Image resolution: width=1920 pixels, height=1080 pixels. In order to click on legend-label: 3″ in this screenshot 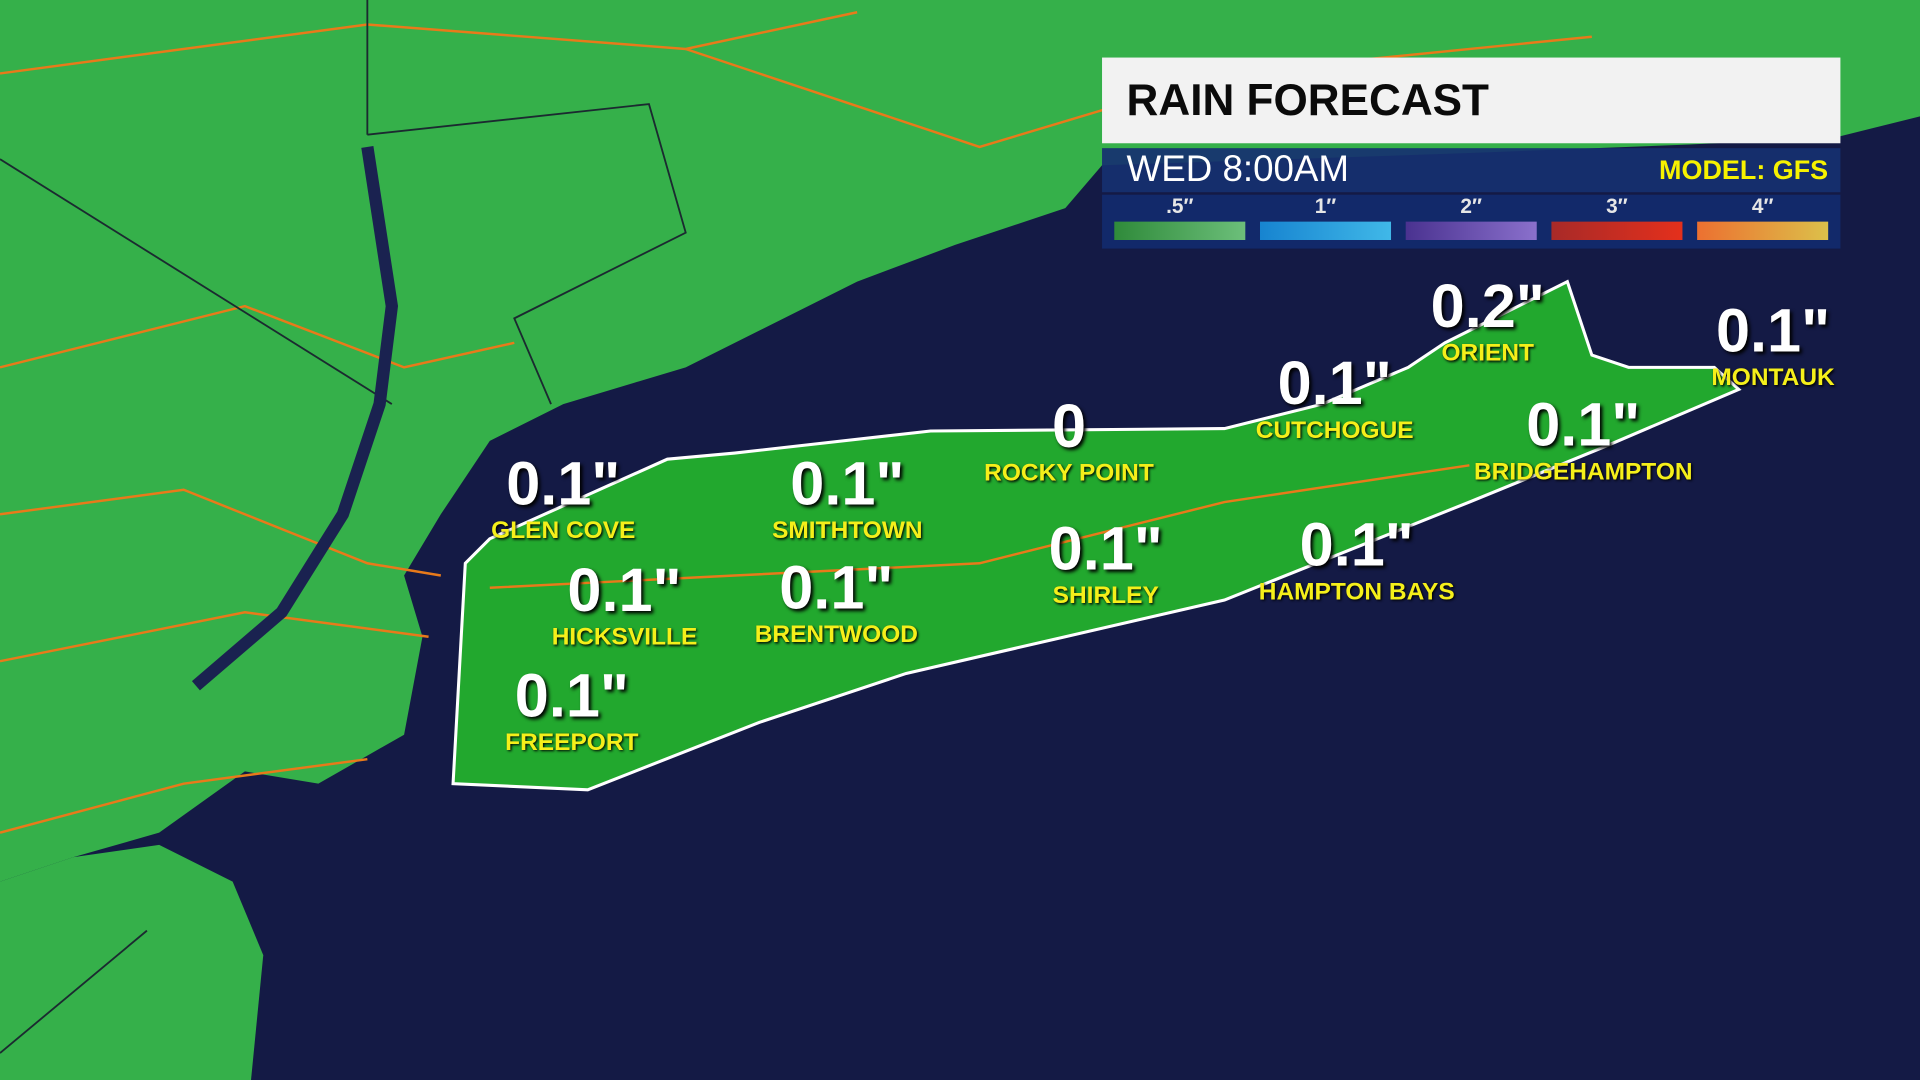, I will do `click(1617, 206)`.